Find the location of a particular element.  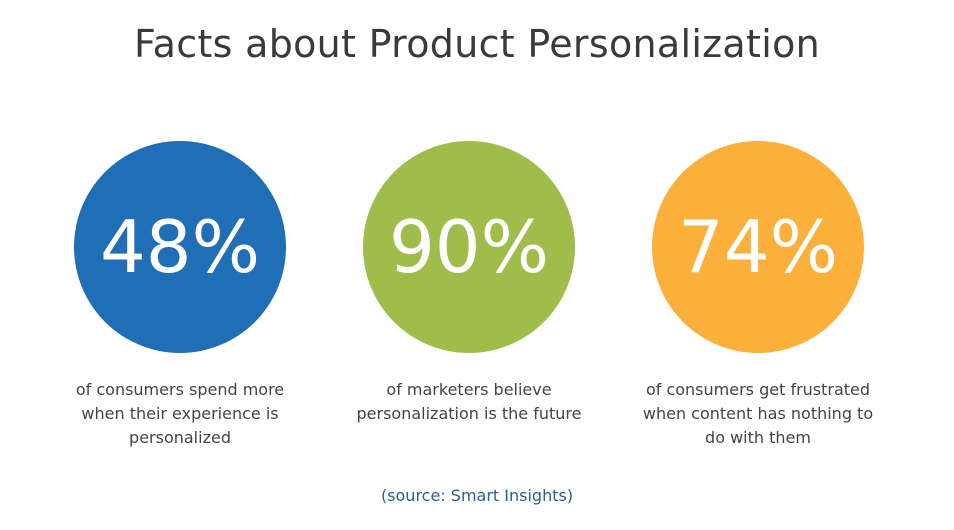

stat-value-2: 90% is located at coordinates (469, 247).